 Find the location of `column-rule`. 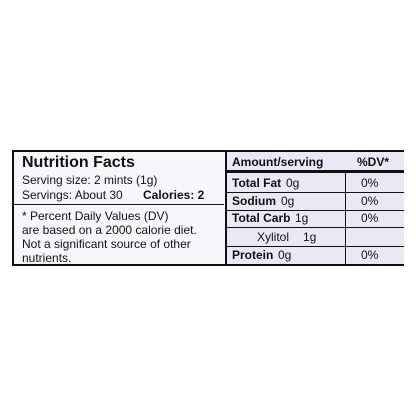

column-rule is located at coordinates (345, 218).